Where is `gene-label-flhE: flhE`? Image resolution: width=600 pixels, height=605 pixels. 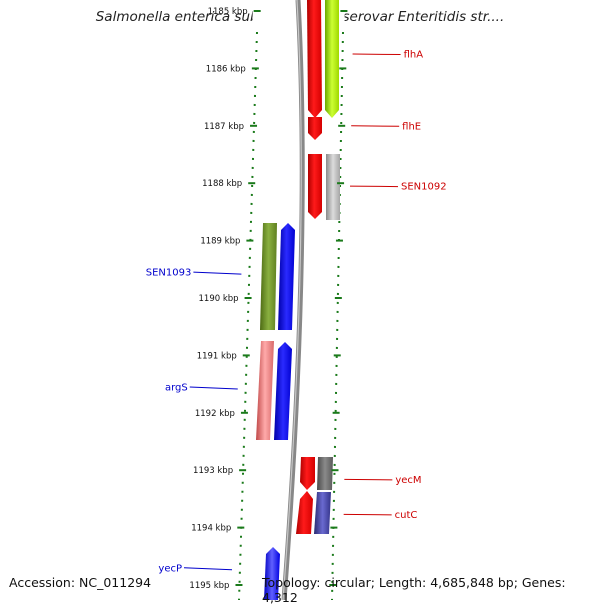 gene-label-flhE: flhE is located at coordinates (411, 126).